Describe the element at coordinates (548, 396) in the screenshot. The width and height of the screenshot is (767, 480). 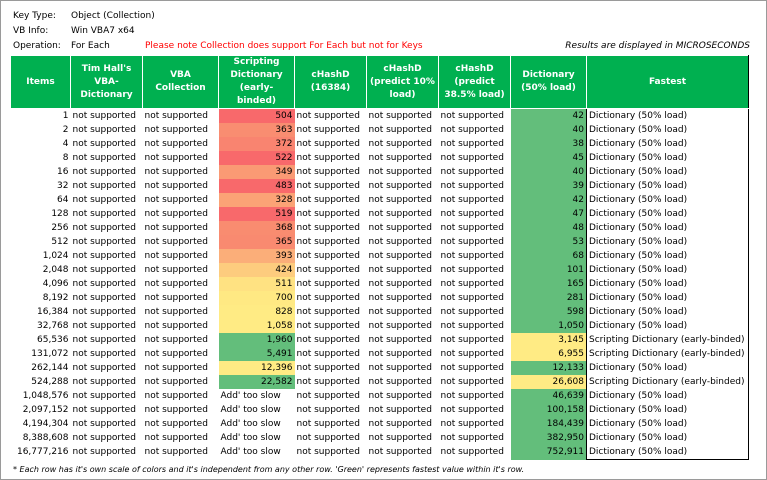
I see `cell-dictionary-50: 46,639` at that location.